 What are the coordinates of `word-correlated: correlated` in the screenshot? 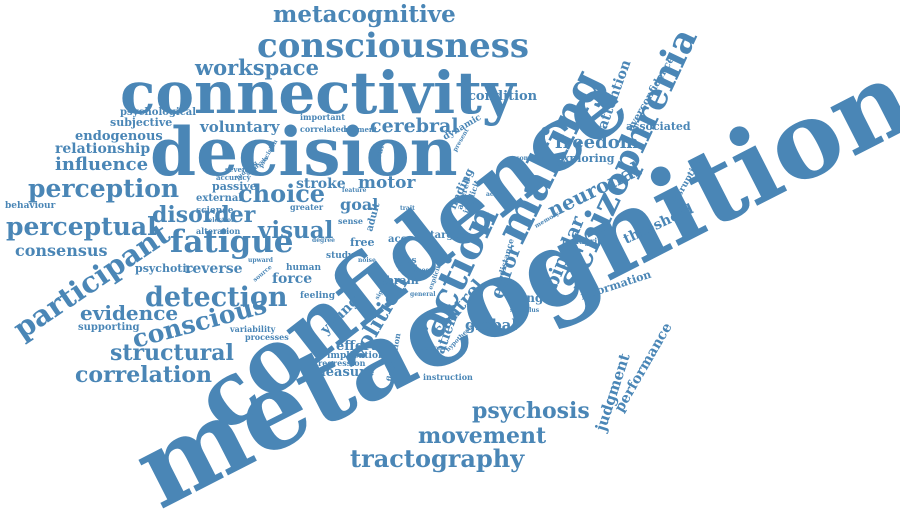 It's located at (323, 129).